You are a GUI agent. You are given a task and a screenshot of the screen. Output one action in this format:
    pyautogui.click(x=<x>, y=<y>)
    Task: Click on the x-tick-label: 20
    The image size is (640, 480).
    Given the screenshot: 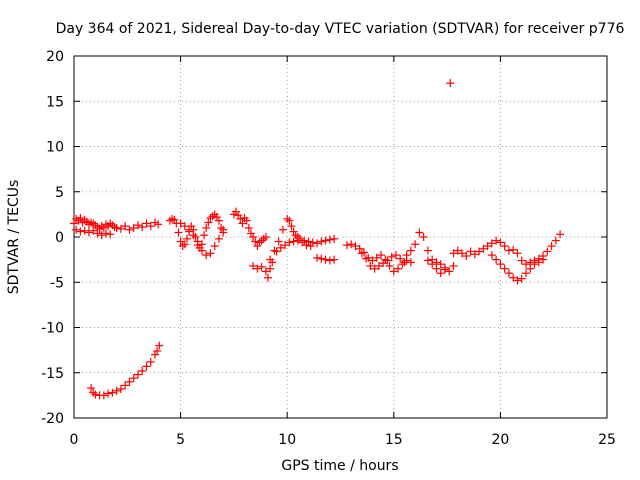 What is the action you would take?
    pyautogui.click(x=500, y=440)
    